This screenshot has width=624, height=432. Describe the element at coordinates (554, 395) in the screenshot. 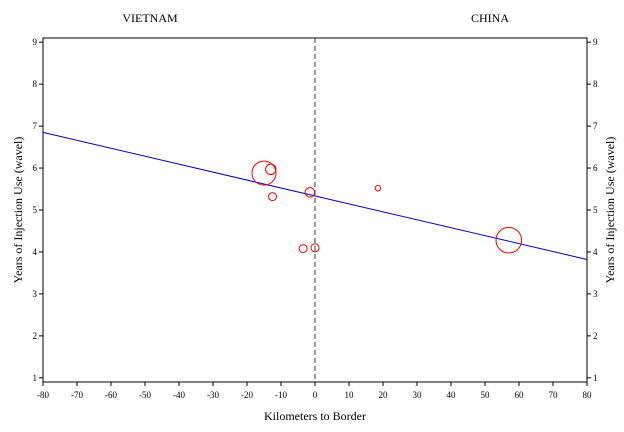

I see `x-tick-label: 70` at that location.